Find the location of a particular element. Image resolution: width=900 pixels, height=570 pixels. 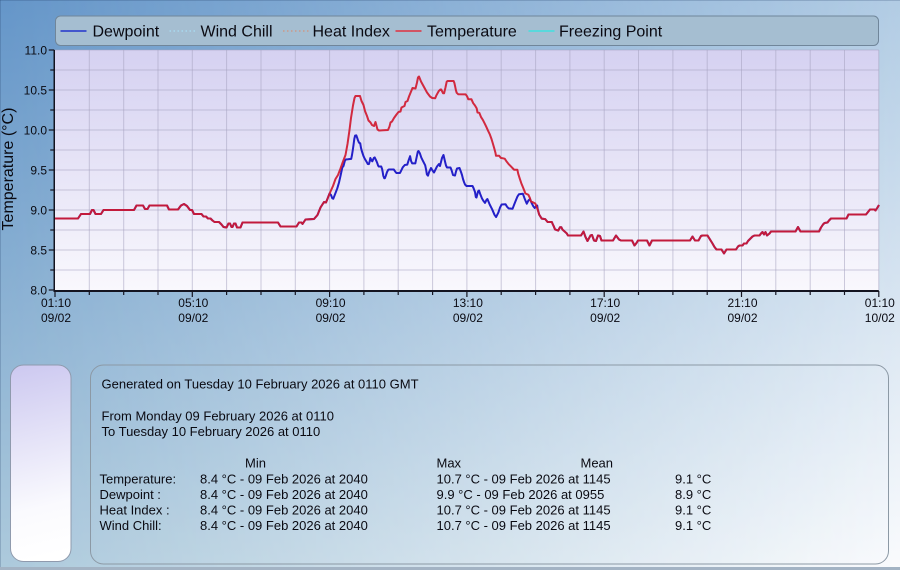

svg-text:From Monday 09 February 2026 a: From Monday 09 February 2026 at 0110 is located at coordinates (218, 416).